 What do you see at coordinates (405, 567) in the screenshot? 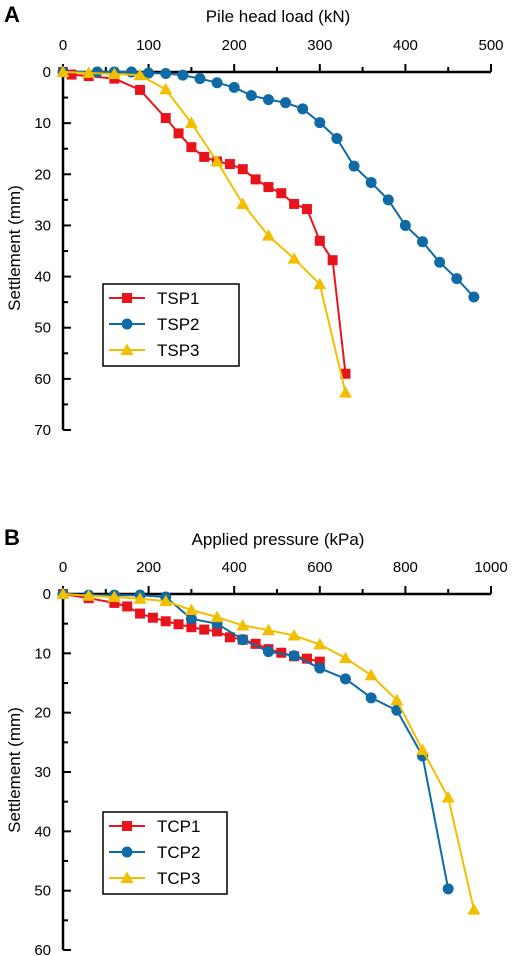
I see `x-tick-label: 800` at bounding box center [405, 567].